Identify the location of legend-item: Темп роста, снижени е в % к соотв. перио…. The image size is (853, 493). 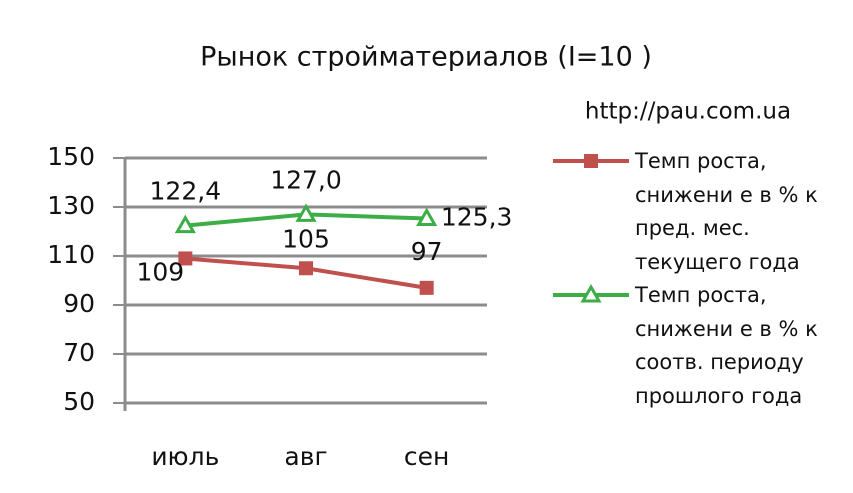
(689, 346).